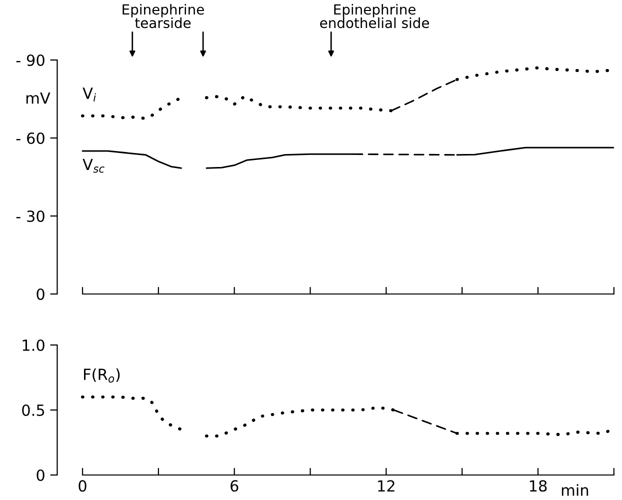  Describe the element at coordinates (163, 16) in the screenshot. I see `text: Epinephrine tearside` at that location.